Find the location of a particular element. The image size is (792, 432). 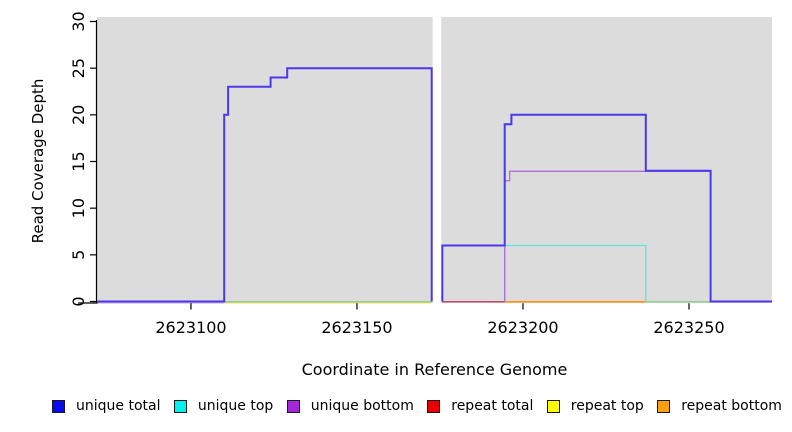

legend-label: repeat bottom is located at coordinates (731, 406).